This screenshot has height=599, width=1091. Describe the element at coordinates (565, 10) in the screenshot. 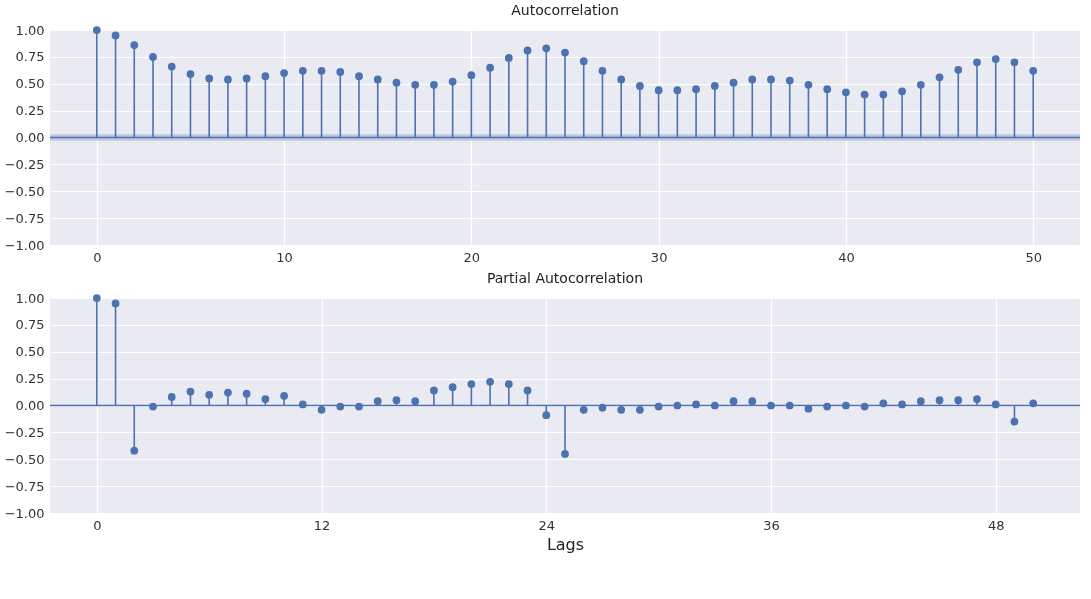

I see `chart-title: Autocorrelation` at that location.